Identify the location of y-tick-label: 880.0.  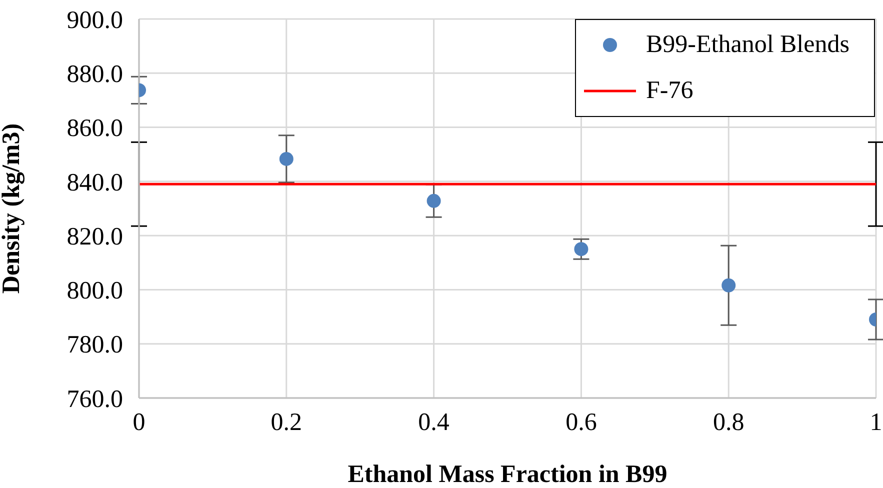
(94, 74).